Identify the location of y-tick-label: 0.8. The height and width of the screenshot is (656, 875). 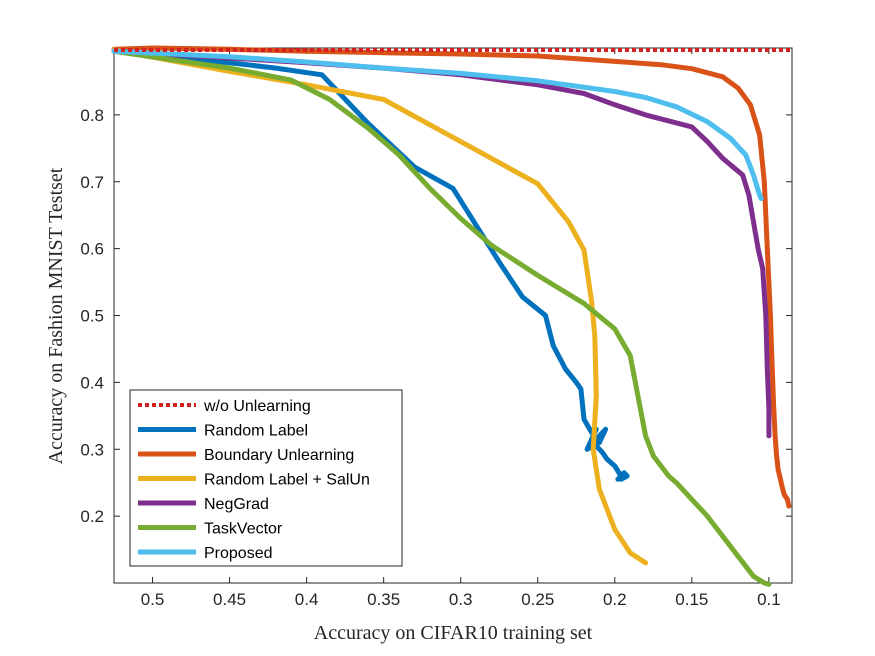
(92, 115).